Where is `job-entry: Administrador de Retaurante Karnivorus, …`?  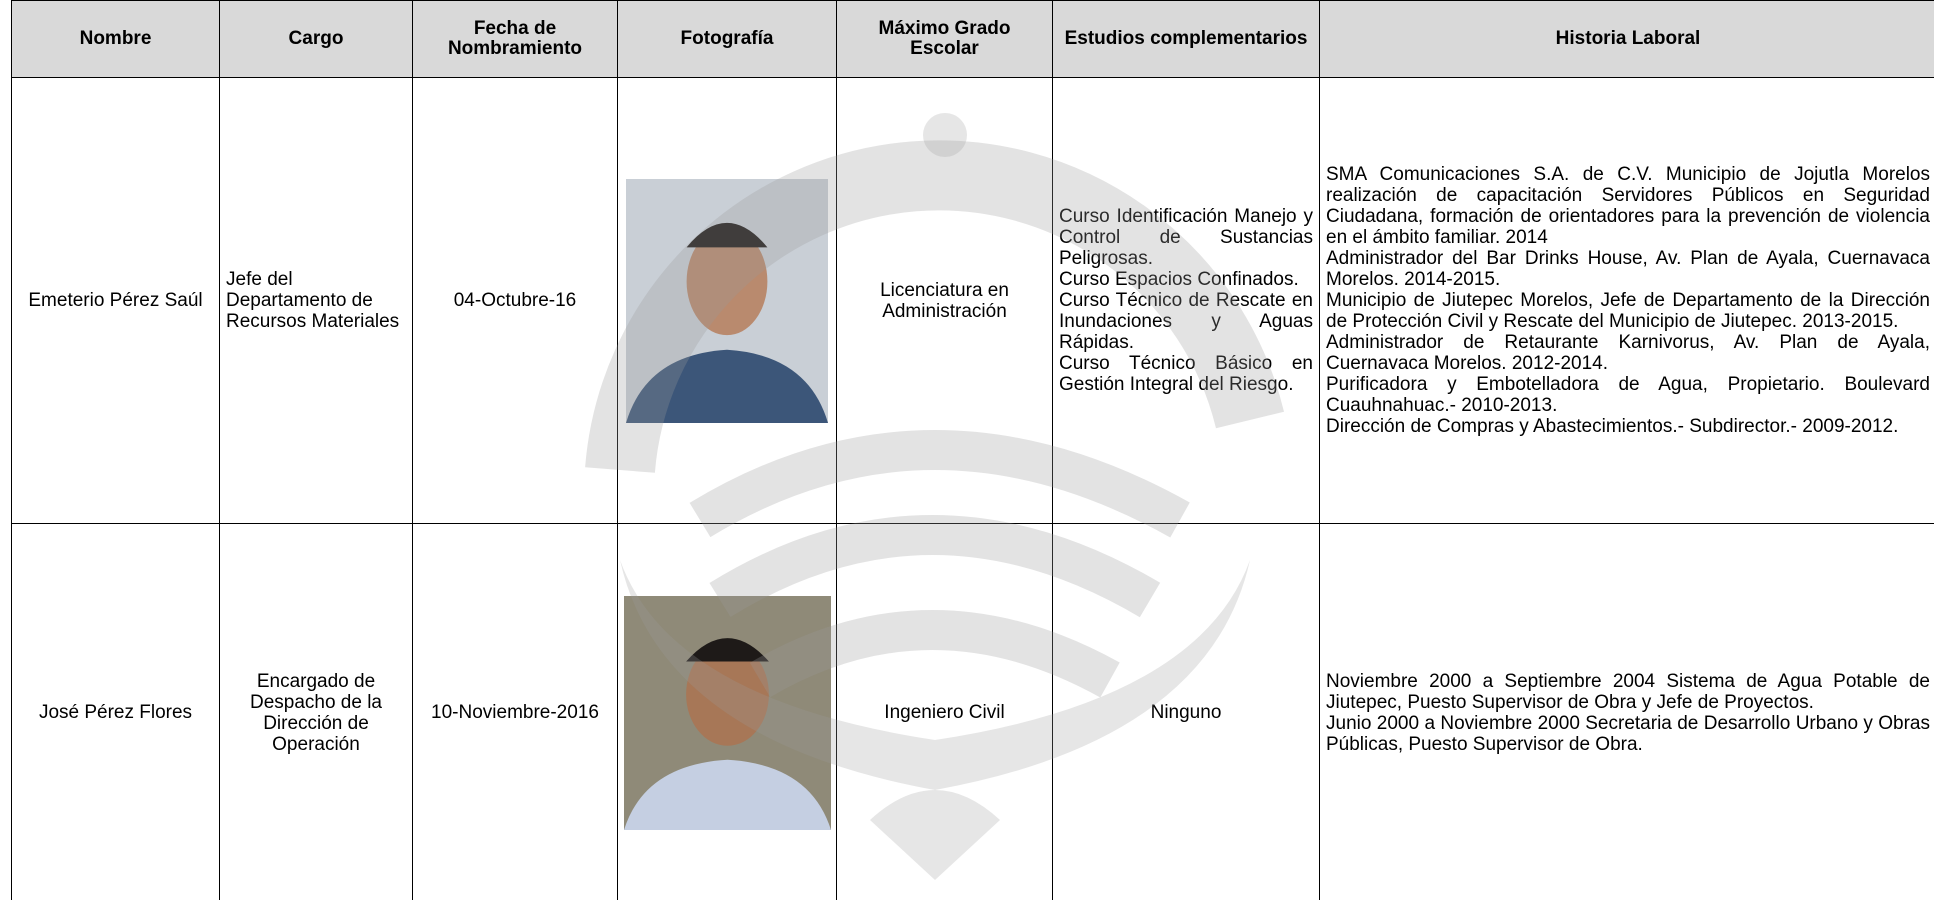 job-entry: Administrador de Retaurante Karnivorus, … is located at coordinates (1628, 353).